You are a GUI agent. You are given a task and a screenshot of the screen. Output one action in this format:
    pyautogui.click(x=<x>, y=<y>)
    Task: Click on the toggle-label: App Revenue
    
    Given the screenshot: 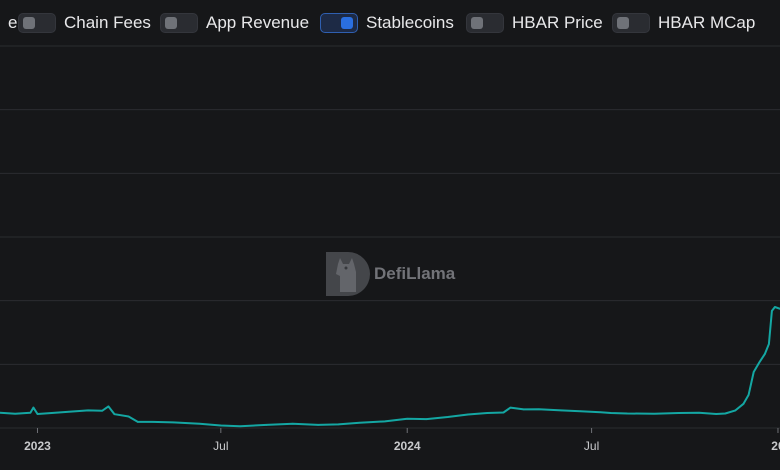 What is the action you would take?
    pyautogui.click(x=258, y=22)
    